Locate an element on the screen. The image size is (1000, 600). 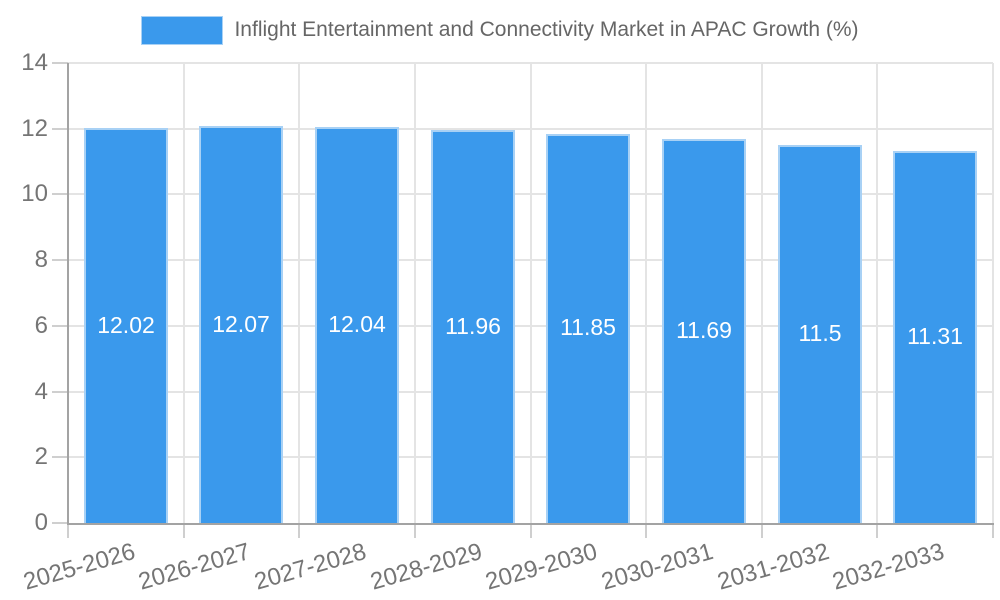
y-axis-tick-label: 4 is located at coordinates (41, 391).